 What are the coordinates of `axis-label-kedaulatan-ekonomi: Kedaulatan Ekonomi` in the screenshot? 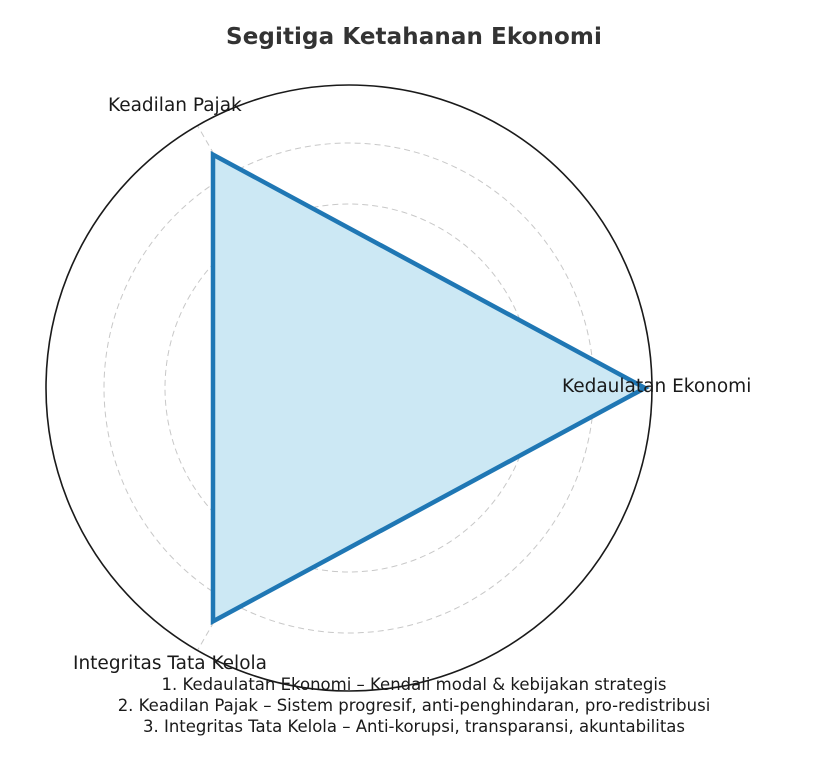 It's located at (657, 386).